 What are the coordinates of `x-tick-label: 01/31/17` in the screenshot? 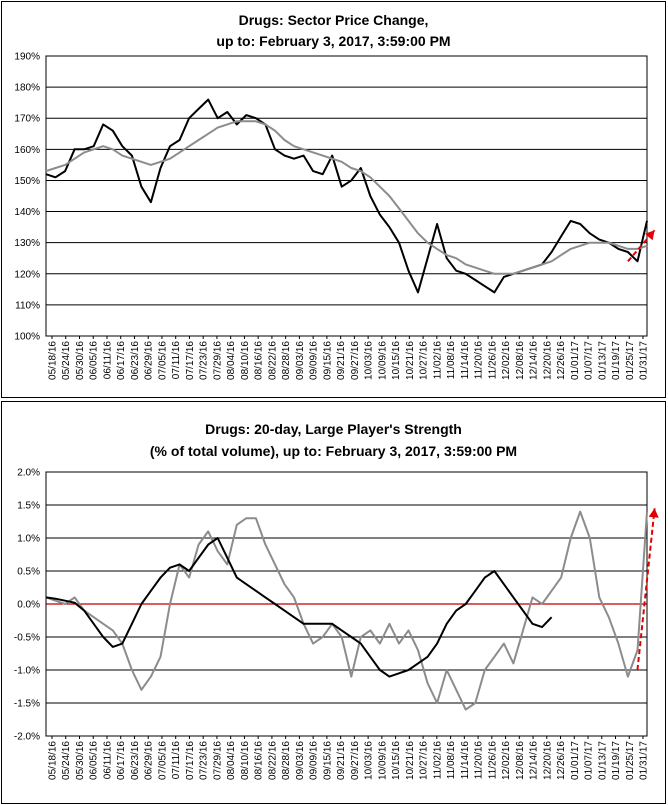 It's located at (644, 360).